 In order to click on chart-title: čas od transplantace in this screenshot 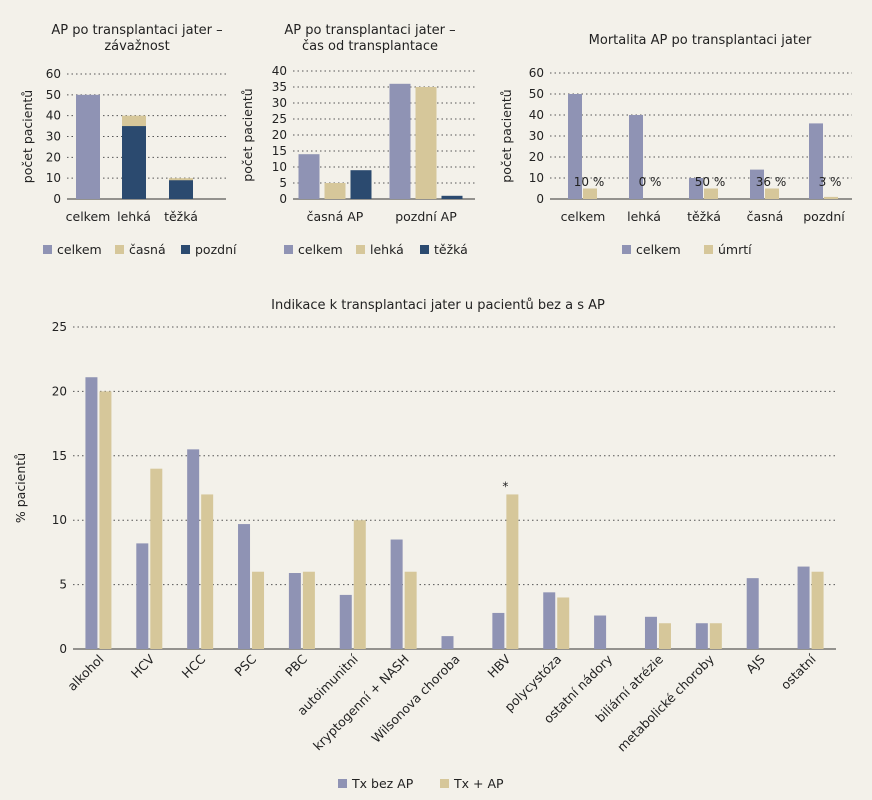, I will do `click(370, 46)`.